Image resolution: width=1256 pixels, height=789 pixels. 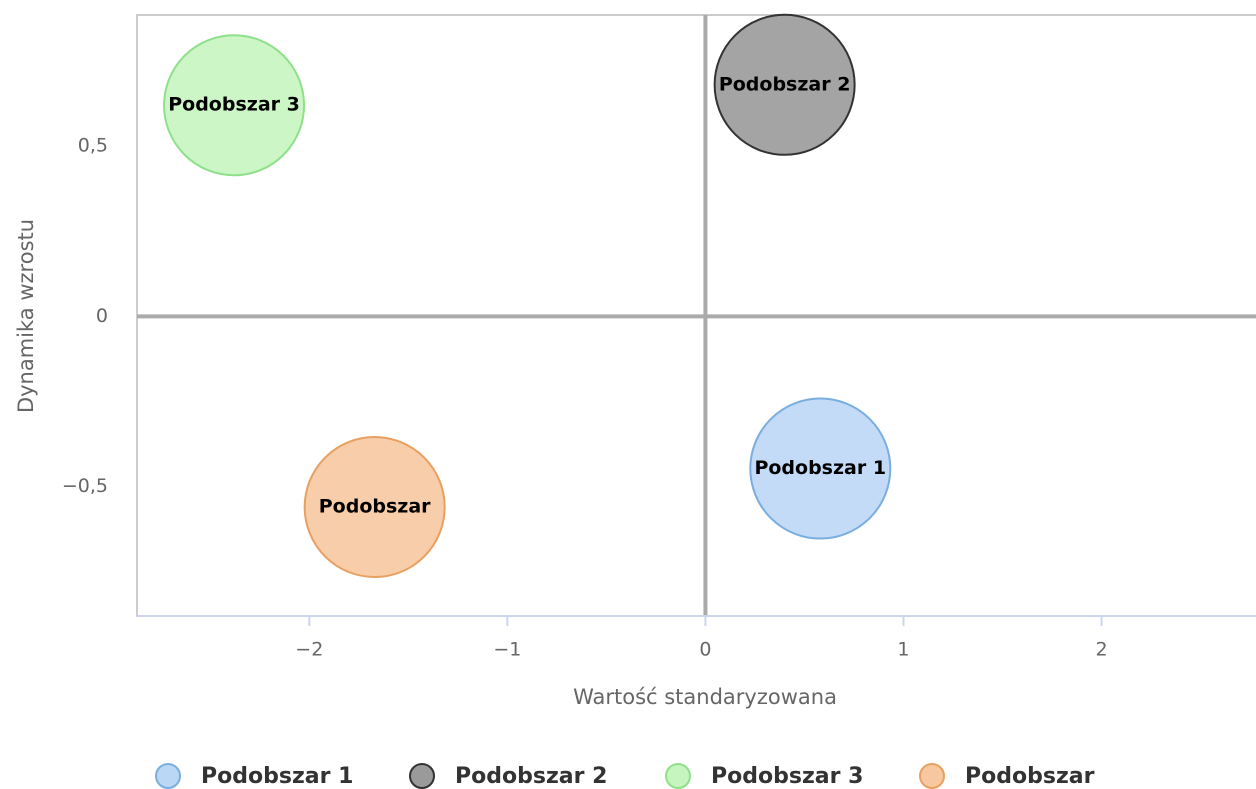 What do you see at coordinates (93, 146) in the screenshot?
I see `y-tick-label: 0,5` at bounding box center [93, 146].